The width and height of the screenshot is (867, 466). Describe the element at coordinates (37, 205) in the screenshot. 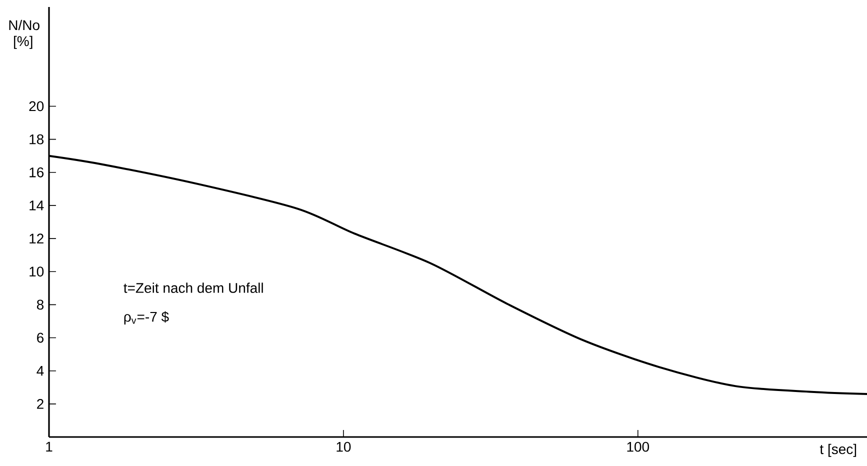

I see `y-tick-label: 14` at that location.